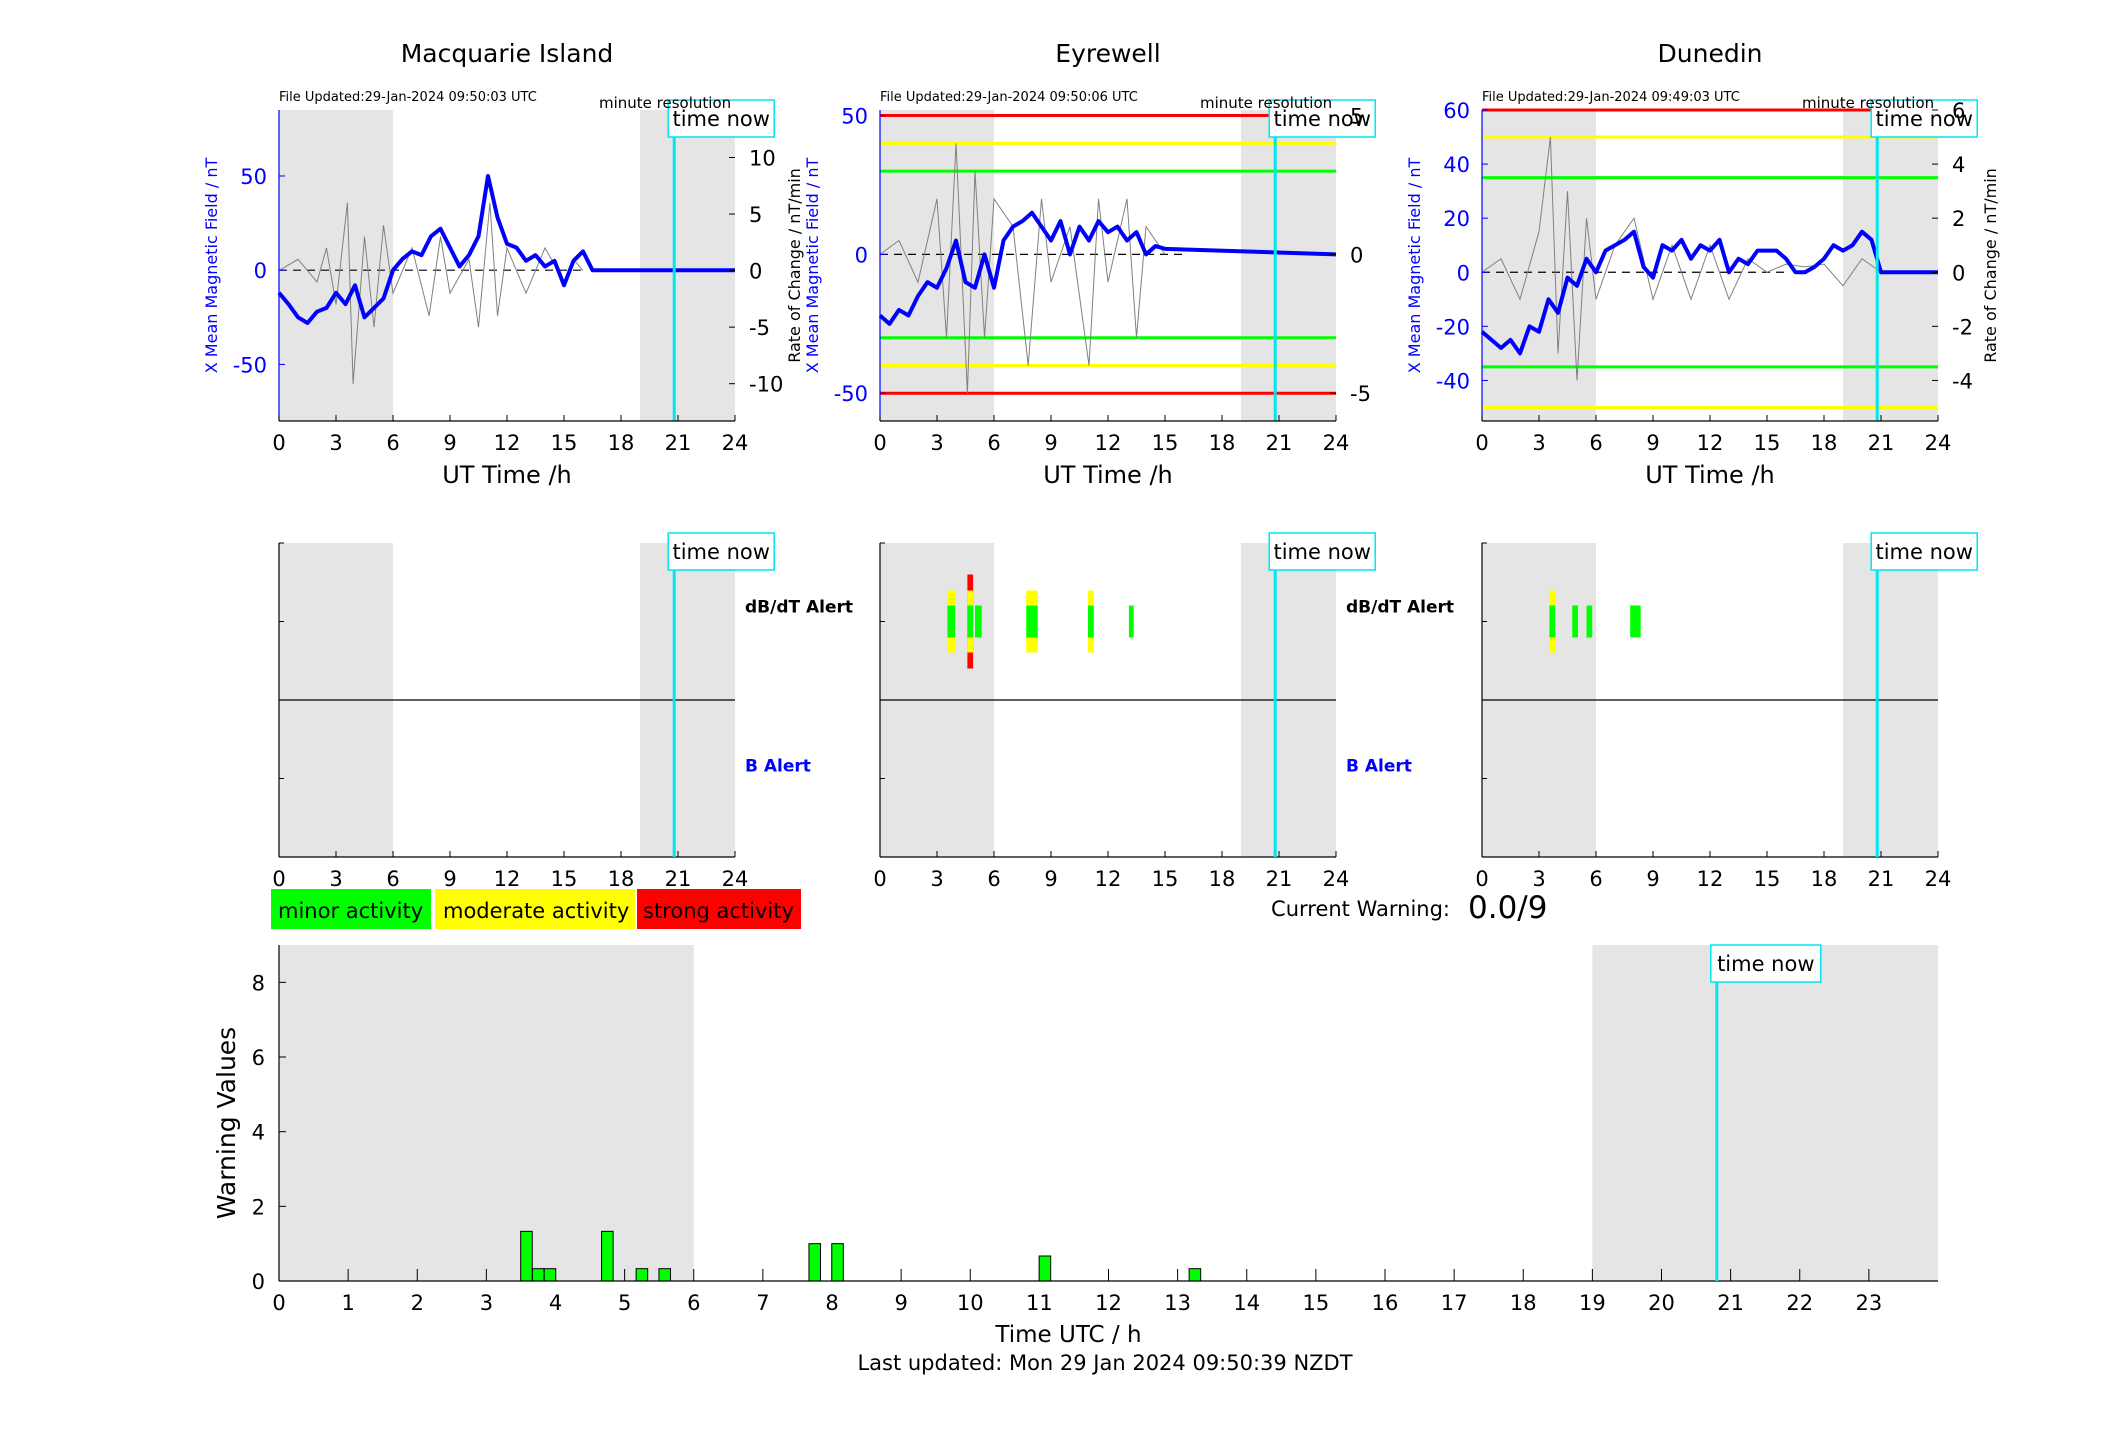 Image resolution: width=2117 pixels, height=1437 pixels. What do you see at coordinates (970, 1303) in the screenshot?
I see `x-tick-label-10: 10` at bounding box center [970, 1303].